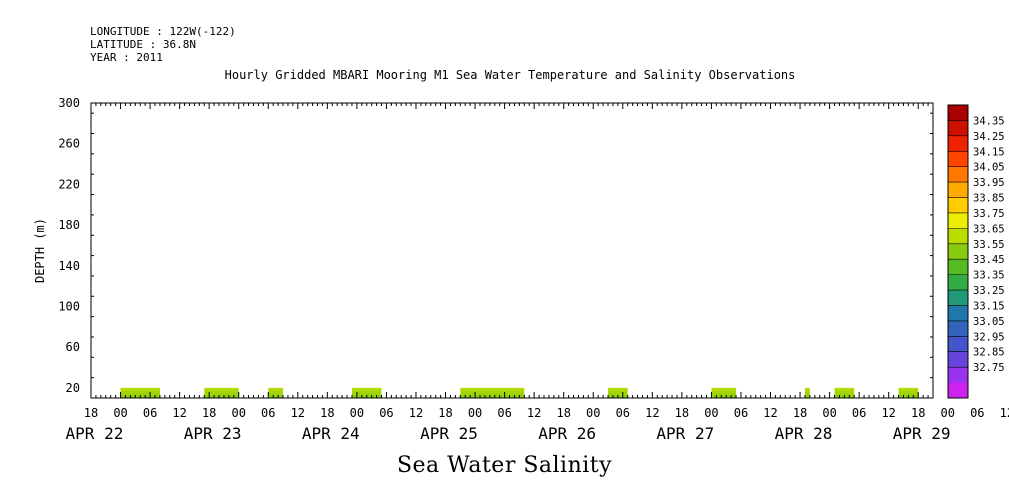 The image size is (1009, 504). Describe the element at coordinates (989, 229) in the screenshot. I see `colorbar-label: 33.65` at that location.